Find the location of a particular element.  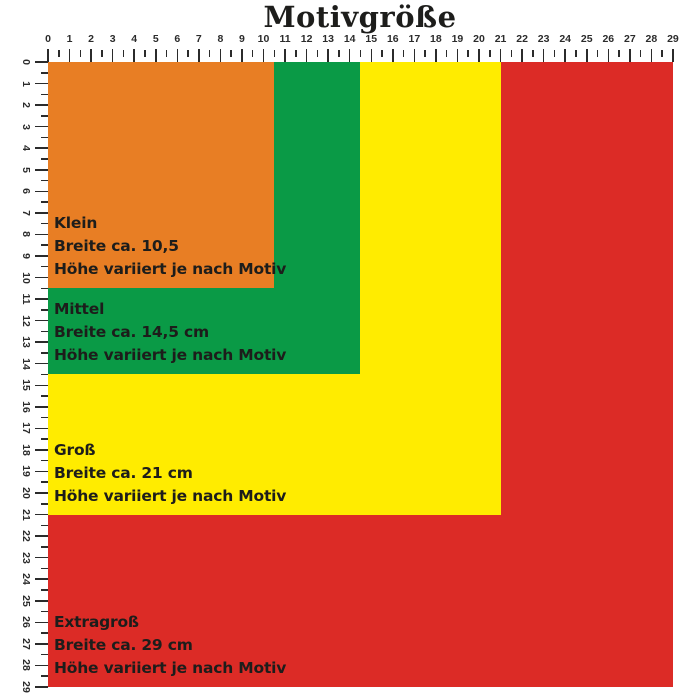

size-width: Breite ca. 10,5 is located at coordinates (116, 246).